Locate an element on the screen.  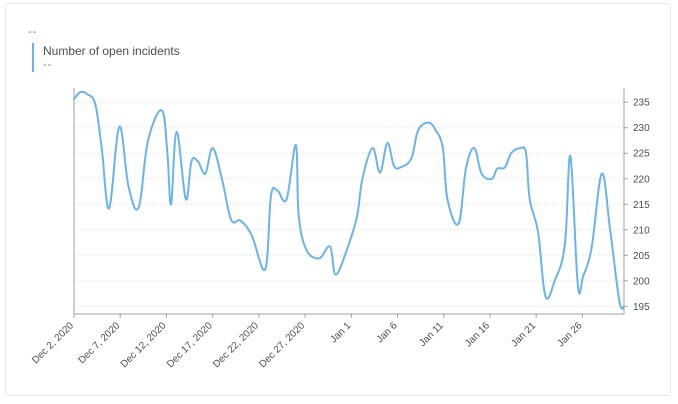
x-tick-label: Dec 27, 2020 is located at coordinates (282, 345).